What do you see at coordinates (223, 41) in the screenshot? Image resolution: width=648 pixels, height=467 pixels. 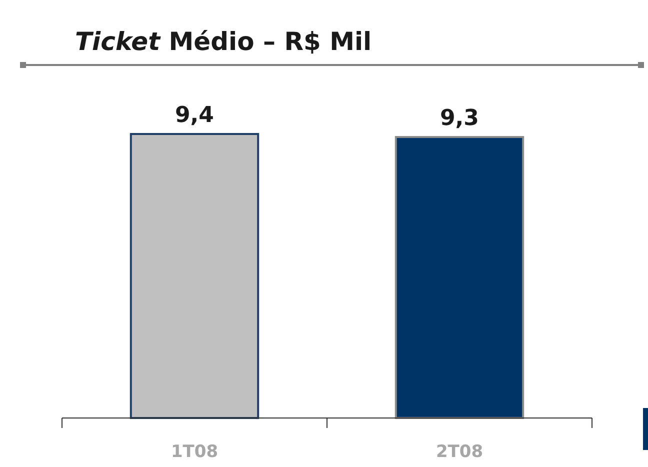 I see `chart-title: Ticket Médio – R$ Mil` at bounding box center [223, 41].